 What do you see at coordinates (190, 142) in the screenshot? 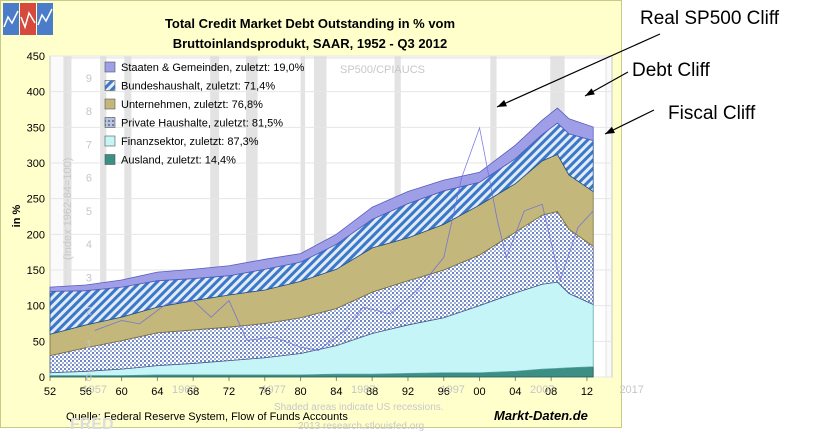
I see `legend-label: Finanzsektor, zuletzt: 87,3%` at bounding box center [190, 142].